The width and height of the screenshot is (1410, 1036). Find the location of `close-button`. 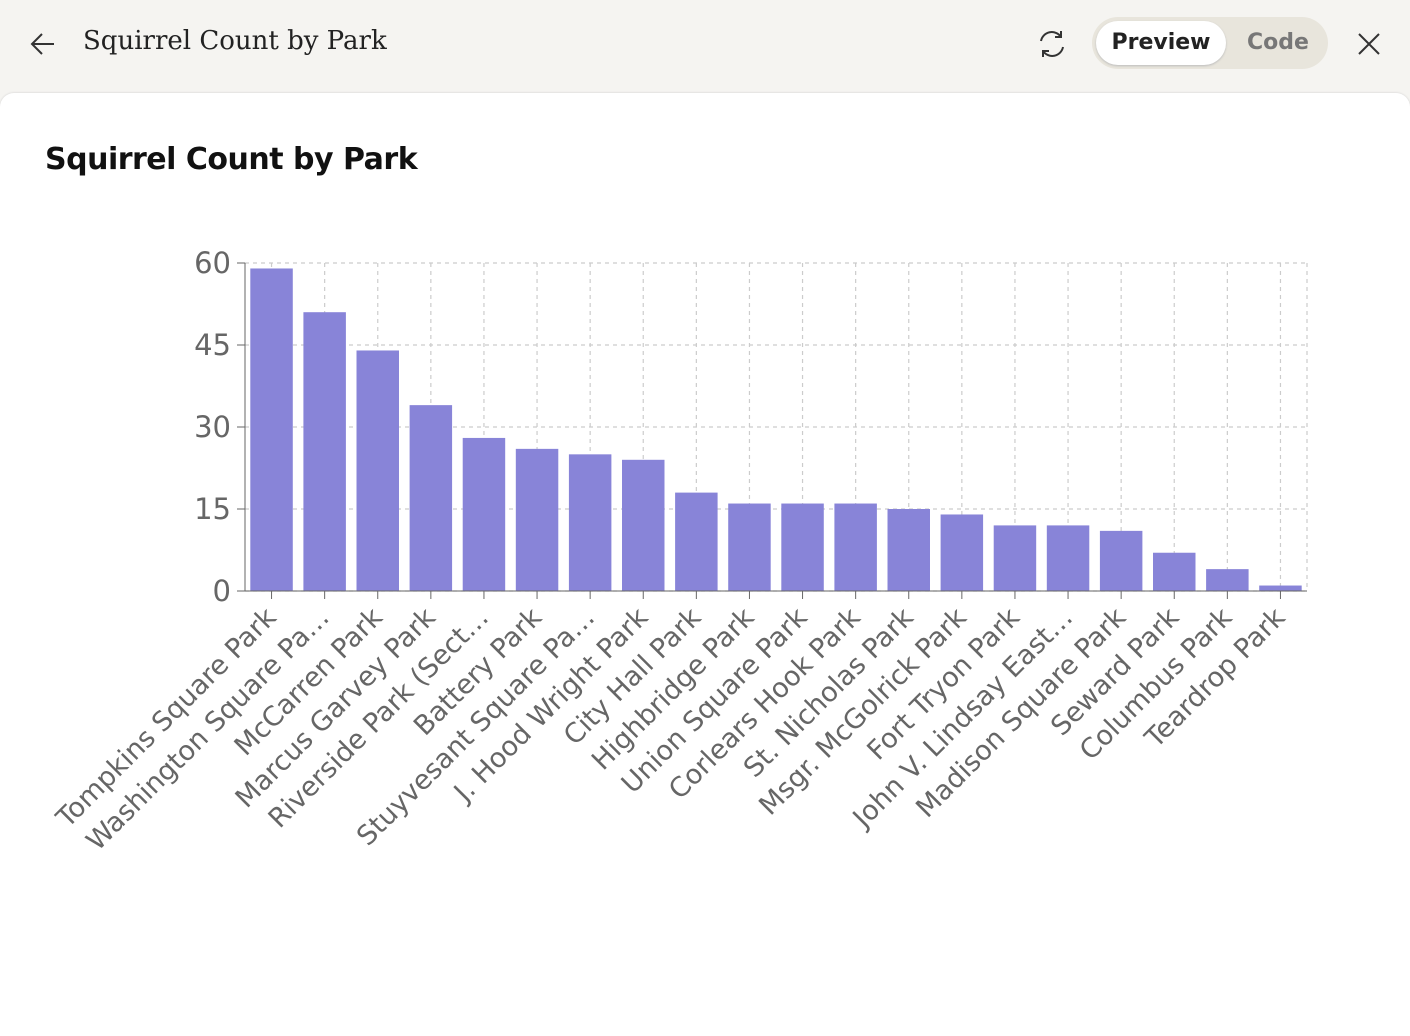

close-button is located at coordinates (1369, 44).